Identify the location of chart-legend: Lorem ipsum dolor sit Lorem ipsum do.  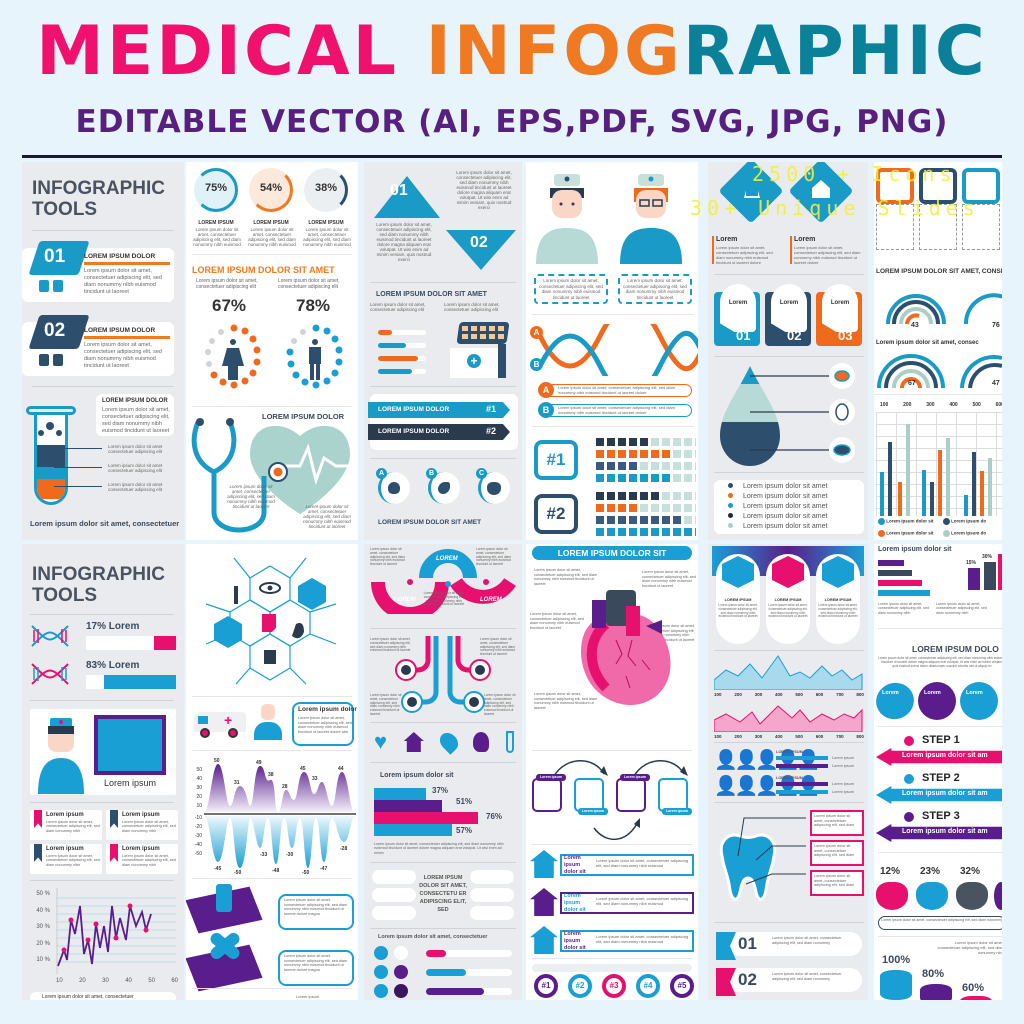
(932, 533).